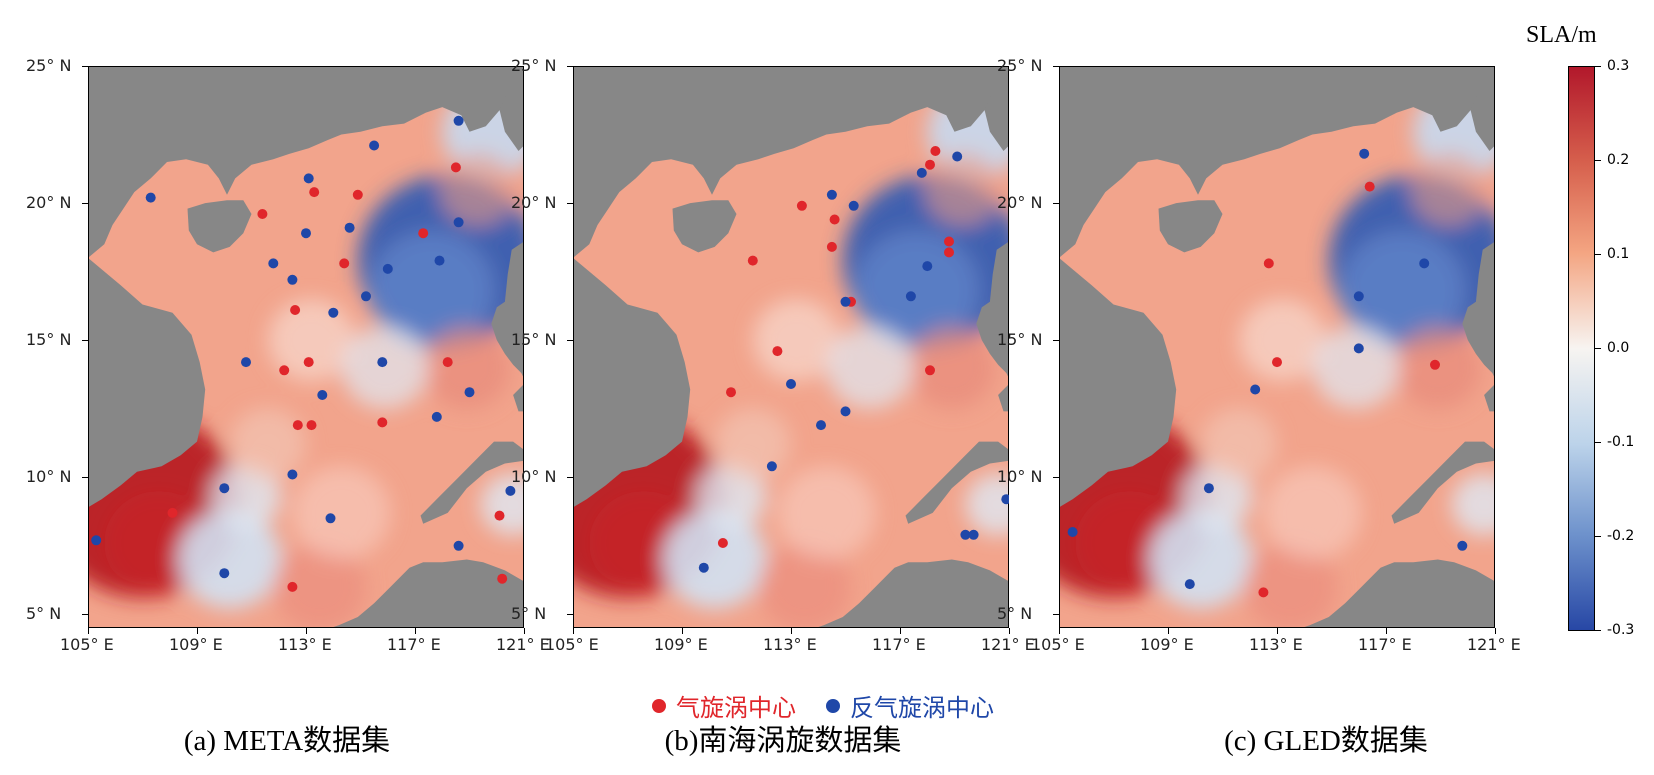 The image size is (1654, 775). I want to click on colorbar-tick-label: 0.0, so click(1618, 348).